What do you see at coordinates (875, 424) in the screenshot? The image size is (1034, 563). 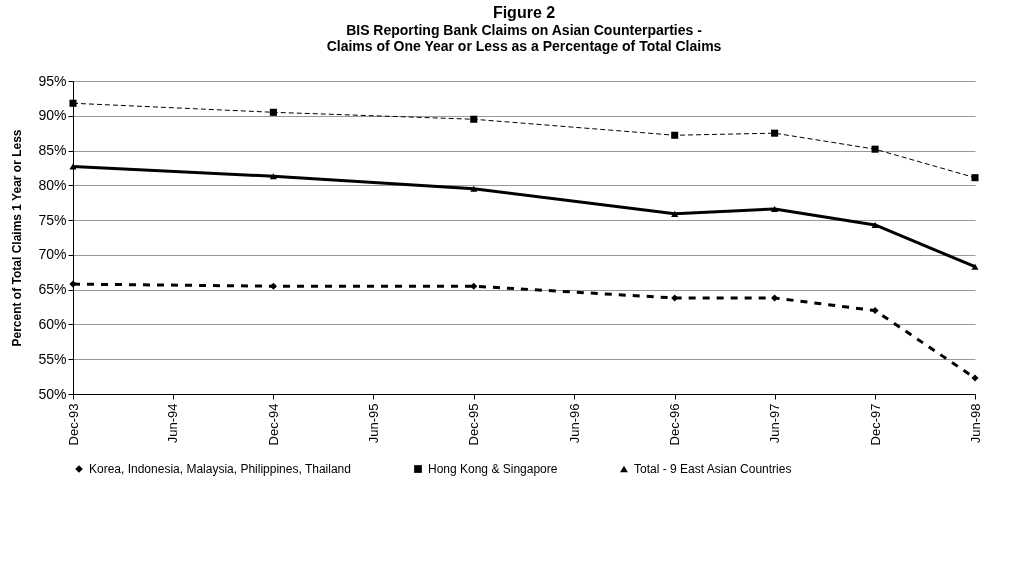 I see `x-tick-label: Dec-97` at bounding box center [875, 424].